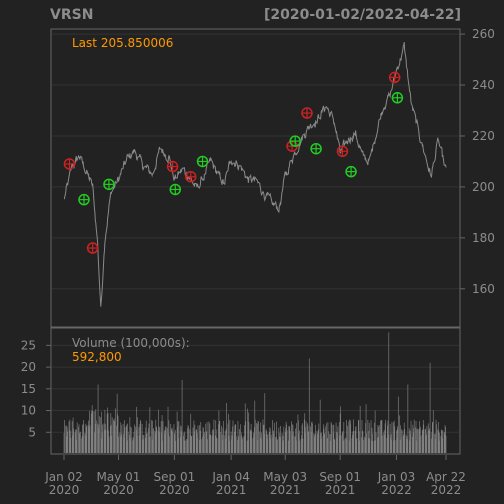  I want to click on price-y-tick-label: 160, so click(483, 289).